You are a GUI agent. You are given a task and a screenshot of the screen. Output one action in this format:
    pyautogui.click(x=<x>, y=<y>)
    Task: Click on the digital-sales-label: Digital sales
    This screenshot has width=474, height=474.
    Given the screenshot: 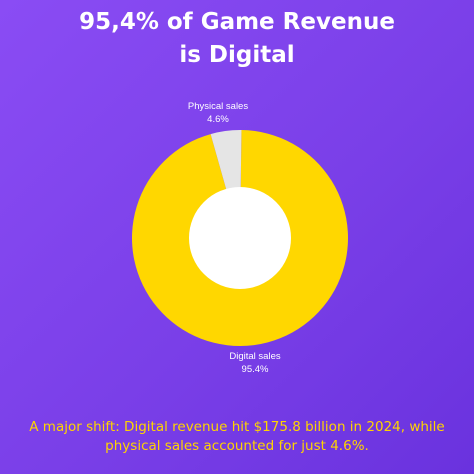 What is the action you would take?
    pyautogui.click(x=254, y=356)
    